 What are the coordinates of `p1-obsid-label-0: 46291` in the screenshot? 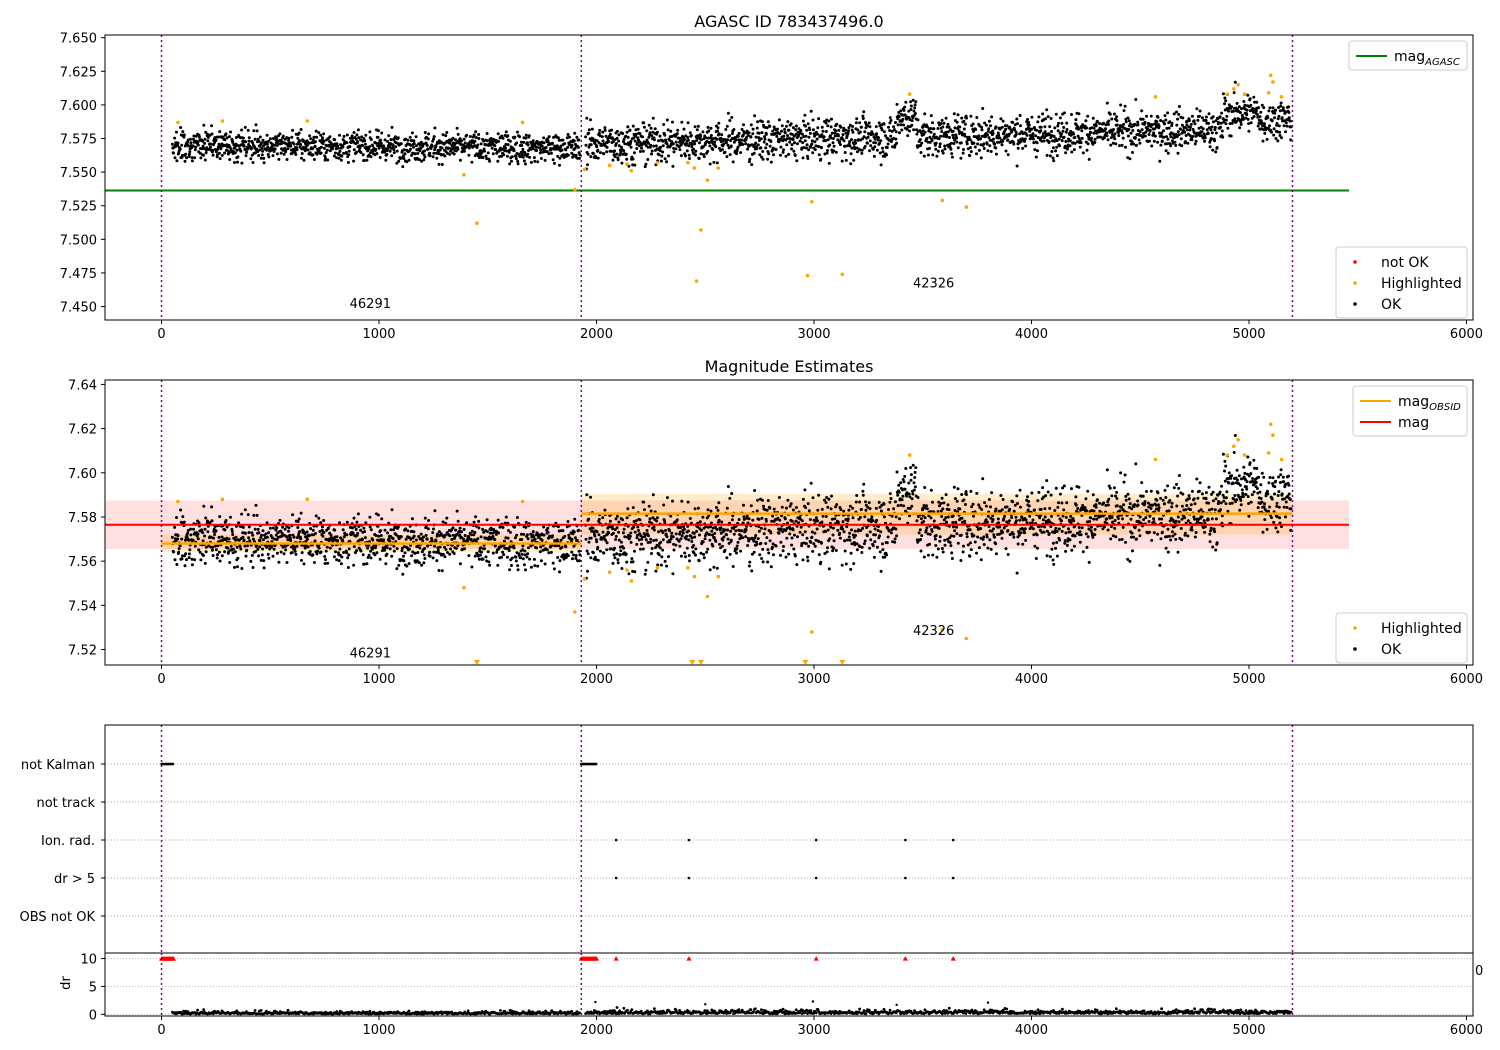 It's located at (370, 304).